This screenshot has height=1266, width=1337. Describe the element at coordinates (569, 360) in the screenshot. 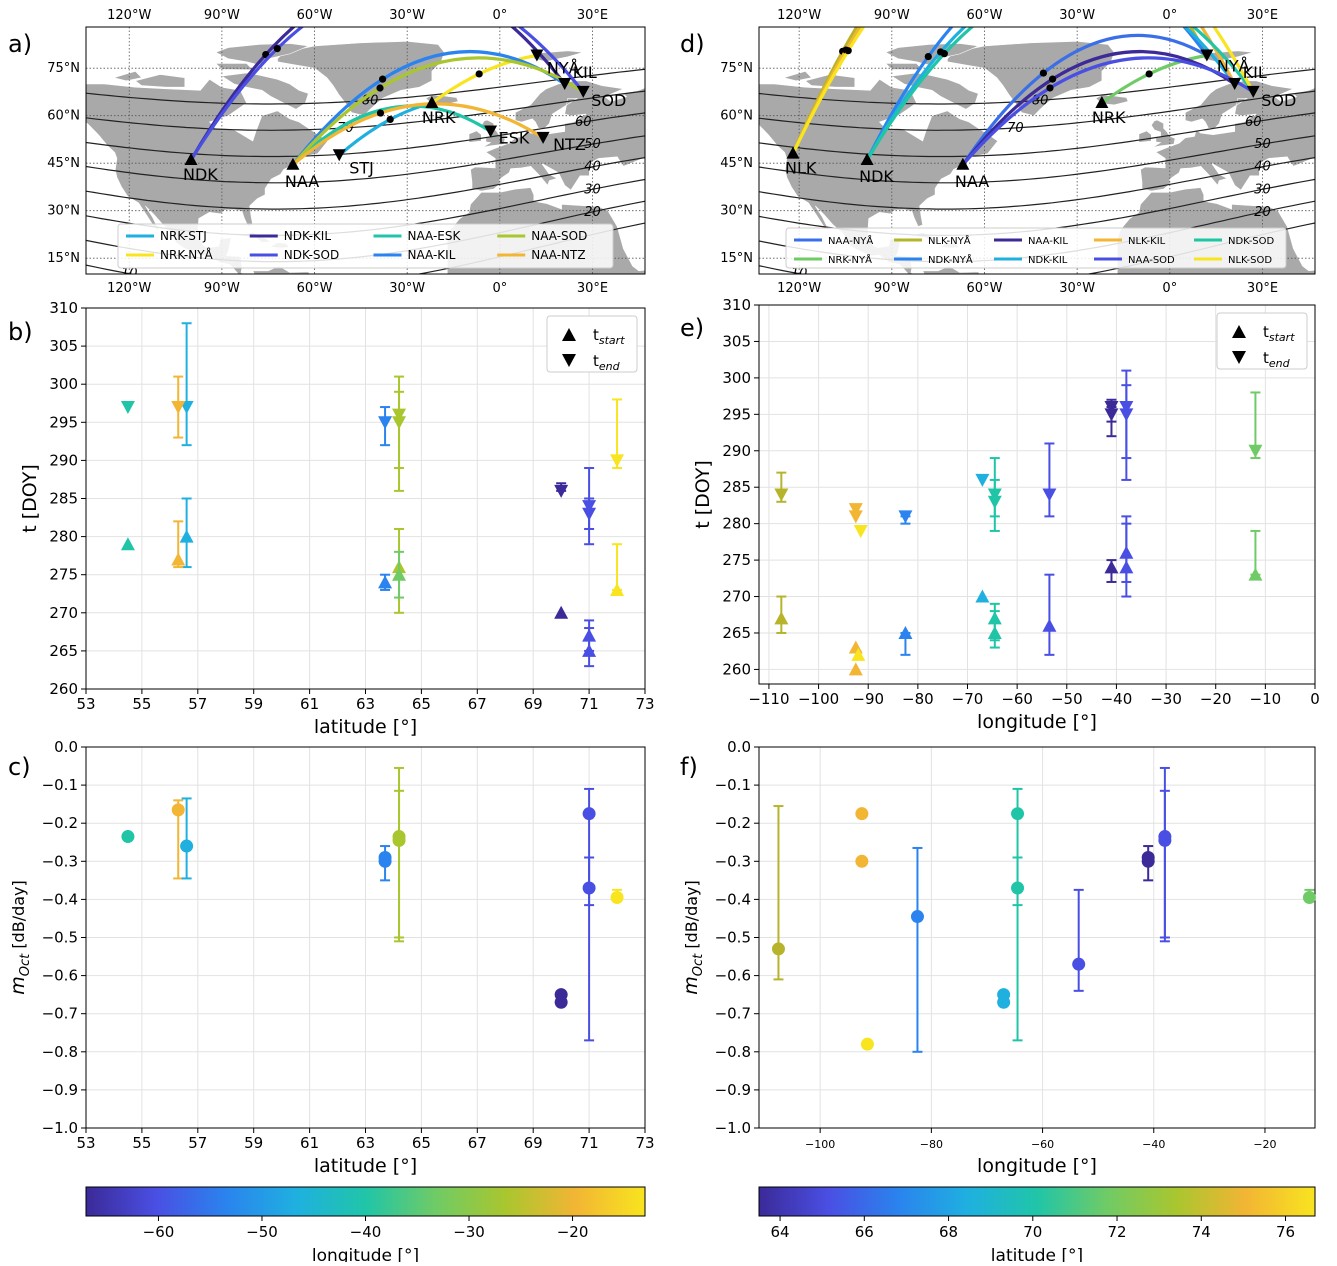

I see `legend-marker-end` at that location.